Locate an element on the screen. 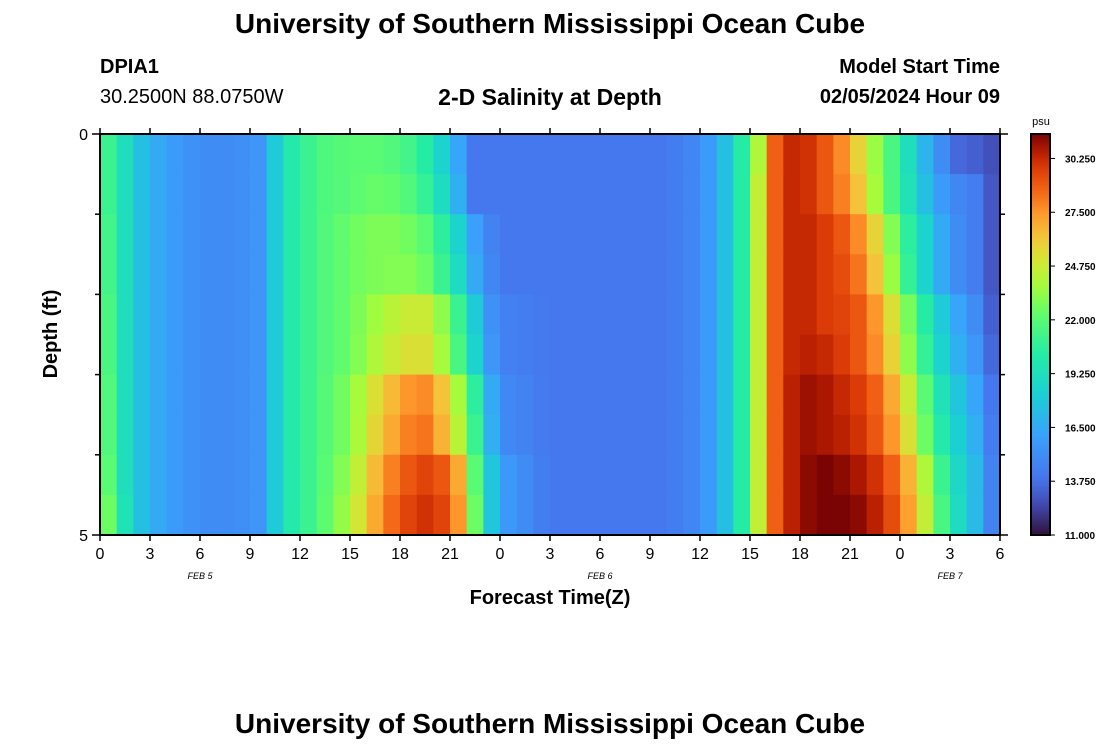 The image size is (1100, 750). x-tick-label: 12 is located at coordinates (300, 554).